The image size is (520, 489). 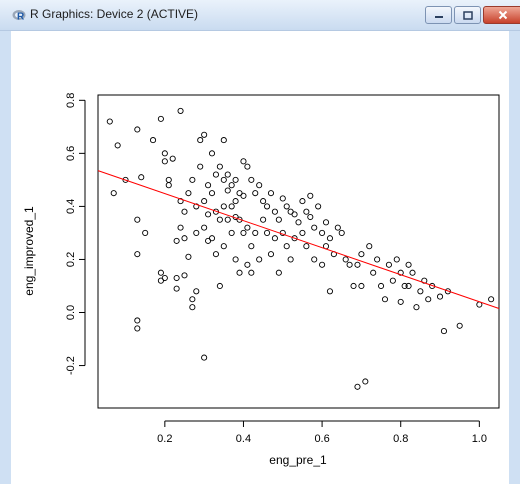 I want to click on close-button, so click(x=501, y=15).